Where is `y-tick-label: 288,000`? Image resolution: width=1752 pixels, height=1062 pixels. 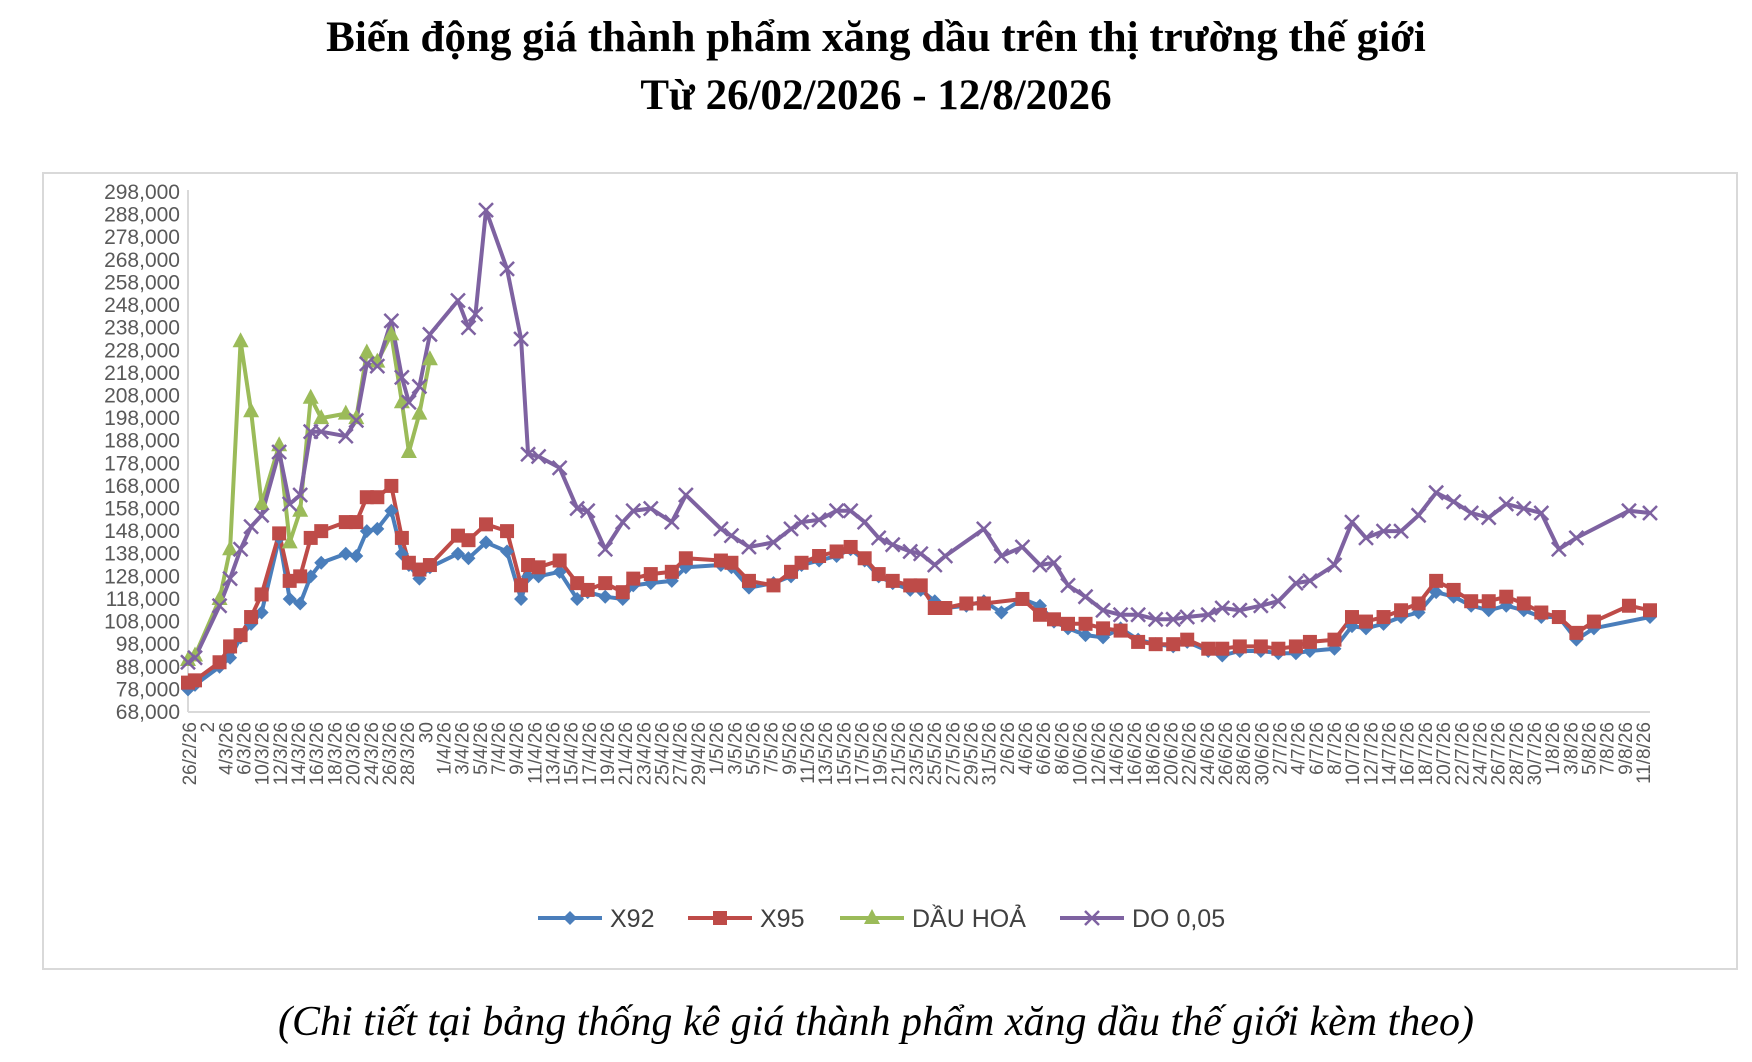 y-tick-label: 288,000 is located at coordinates (142, 215).